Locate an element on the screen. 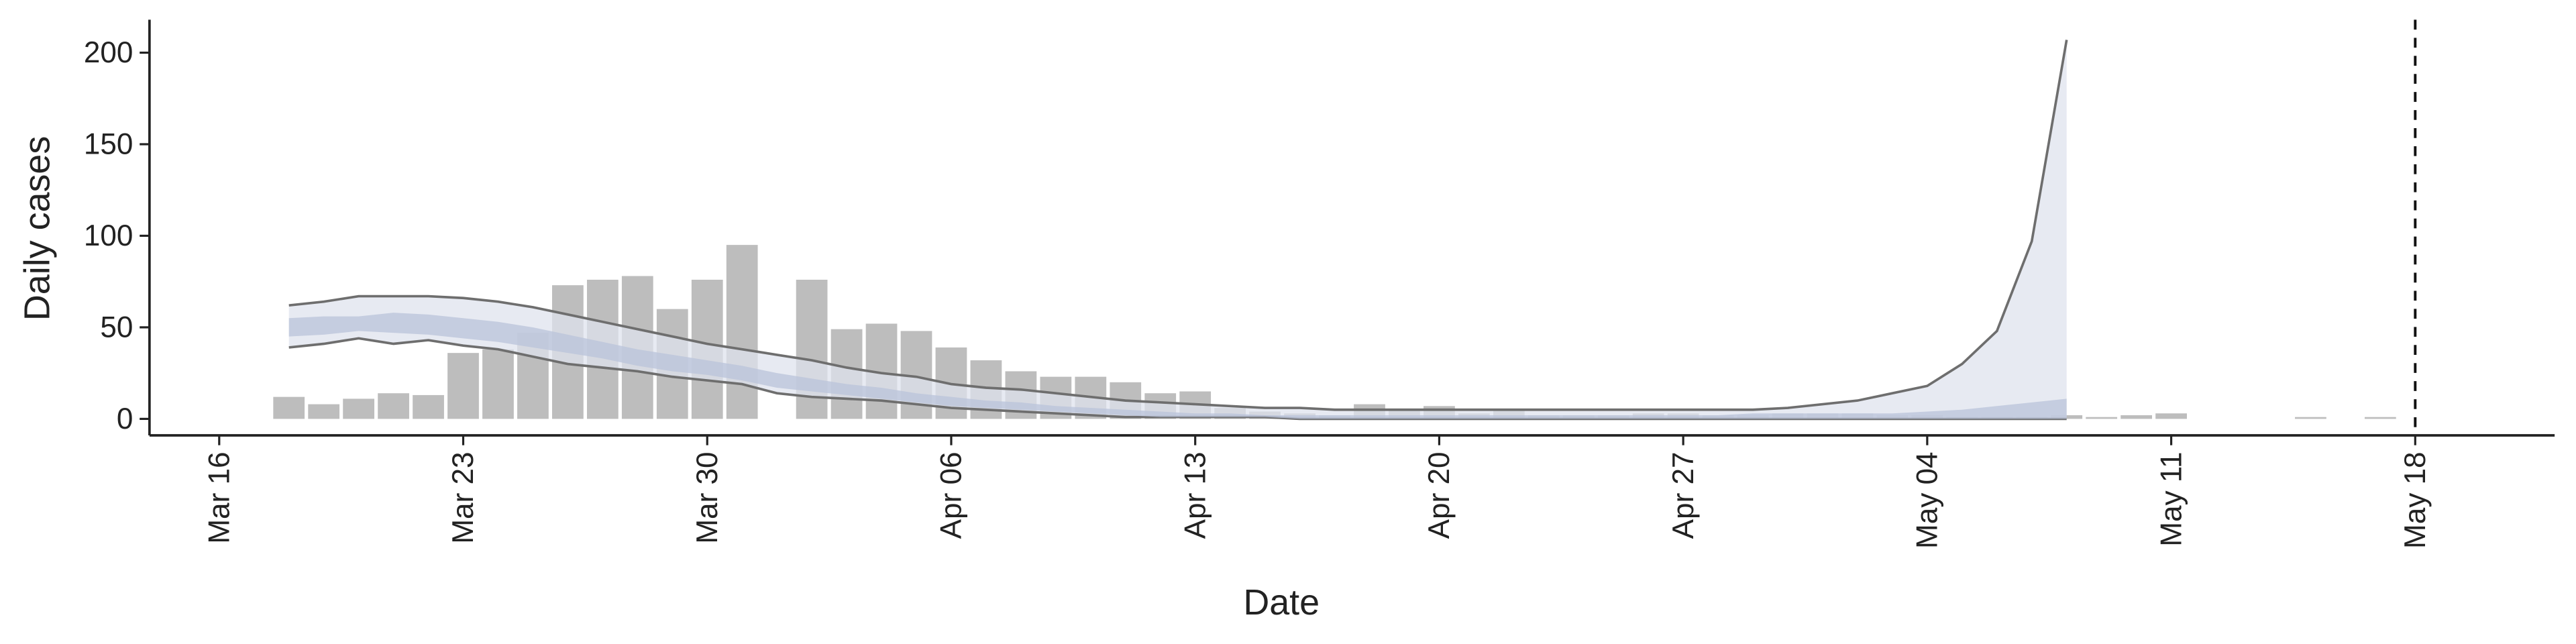 The image size is (2576, 644). y-tick-label: 50 is located at coordinates (116, 327).